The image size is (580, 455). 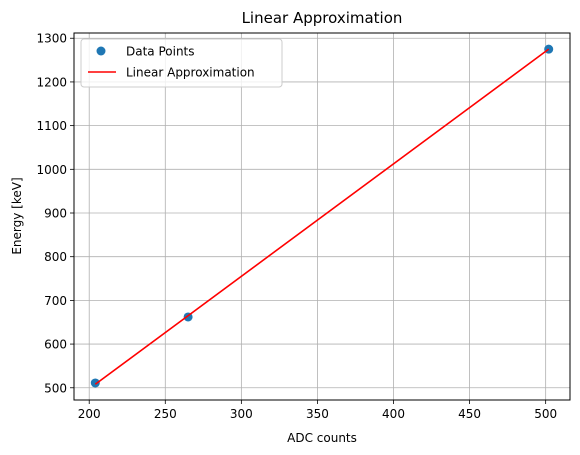 I want to click on chart-title: Linear Approximation, so click(x=322, y=18).